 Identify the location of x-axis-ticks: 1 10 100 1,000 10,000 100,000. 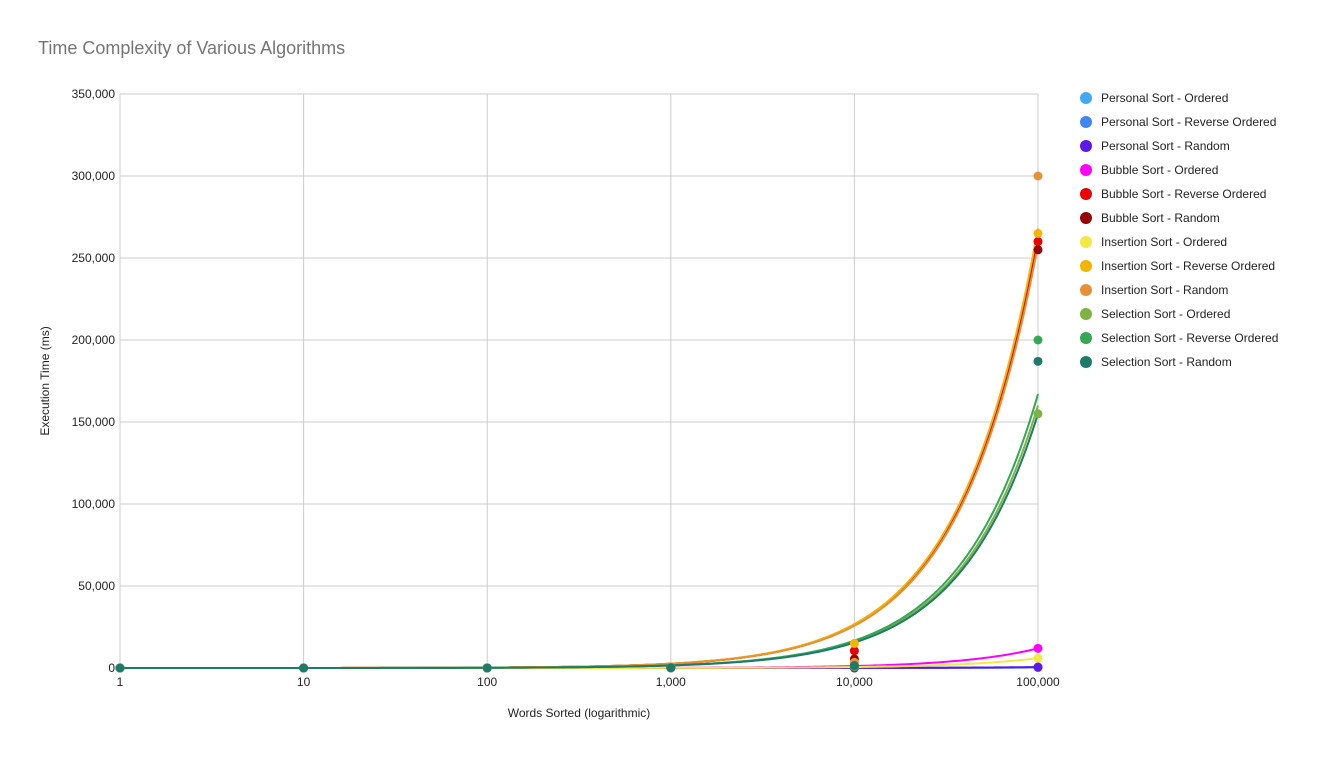
(588, 682).